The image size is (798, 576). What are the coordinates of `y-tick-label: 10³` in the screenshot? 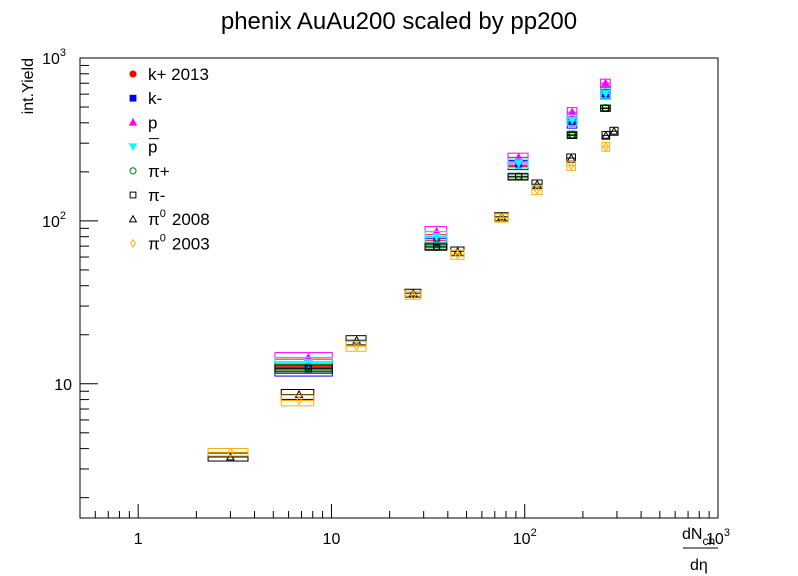 It's located at (54, 57).